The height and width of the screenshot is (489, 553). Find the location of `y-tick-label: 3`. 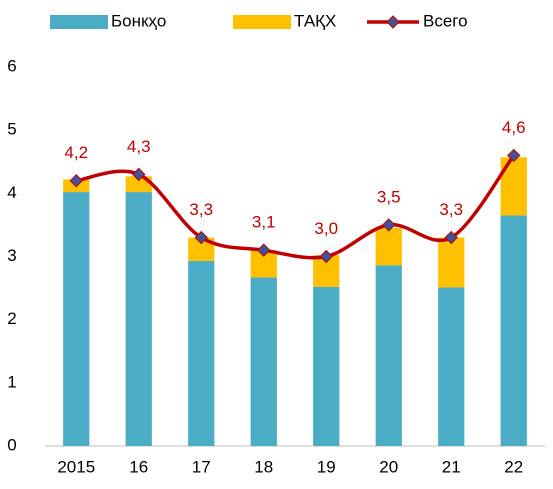

y-tick-label: 3 is located at coordinates (11, 255).